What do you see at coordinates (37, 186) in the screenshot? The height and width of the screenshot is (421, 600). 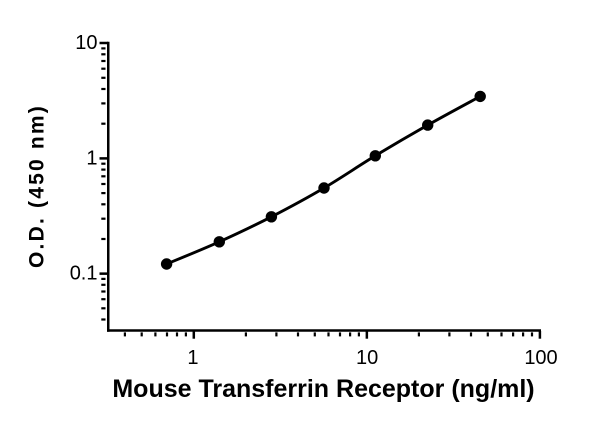 I see `svg-text: O.D. (450 nm)` at bounding box center [37, 186].